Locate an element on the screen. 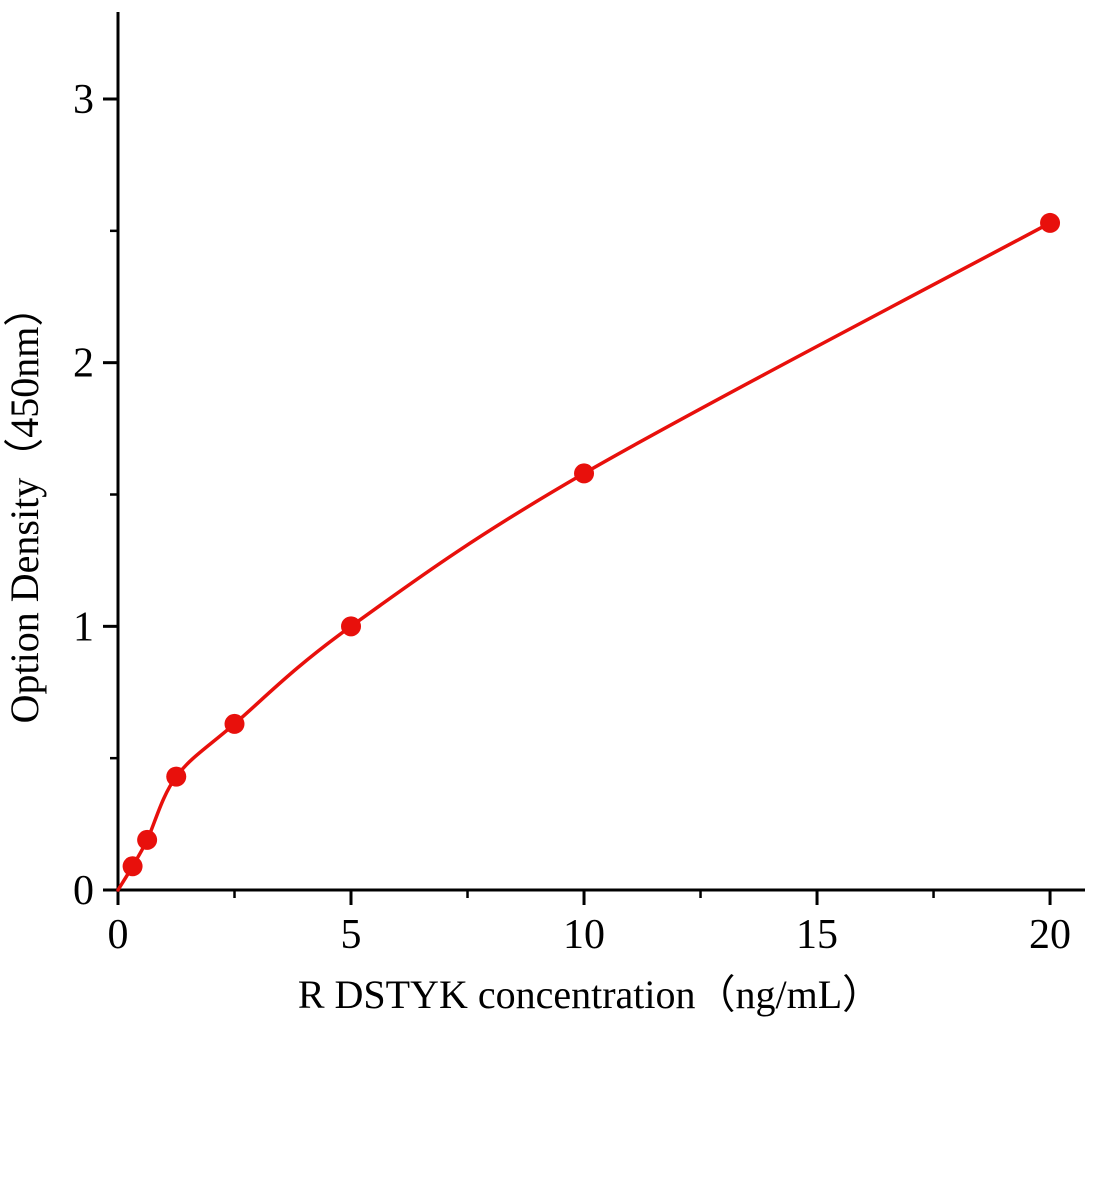  x-tick-label: 20 is located at coordinates (1050, 935).